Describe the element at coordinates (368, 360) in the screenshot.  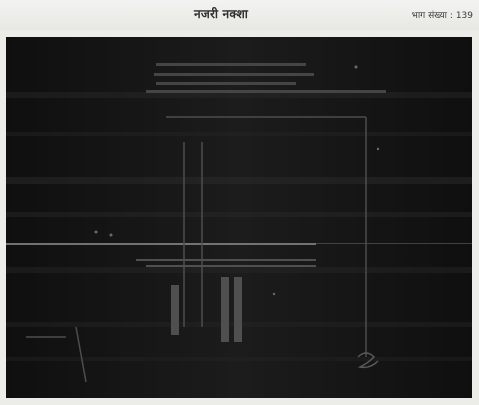
I see `signature-mark` at that location.